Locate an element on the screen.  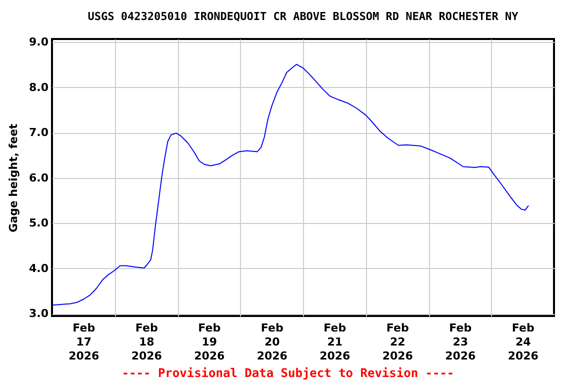
x-tick-label: Feb 20 2026 is located at coordinates (272, 342).